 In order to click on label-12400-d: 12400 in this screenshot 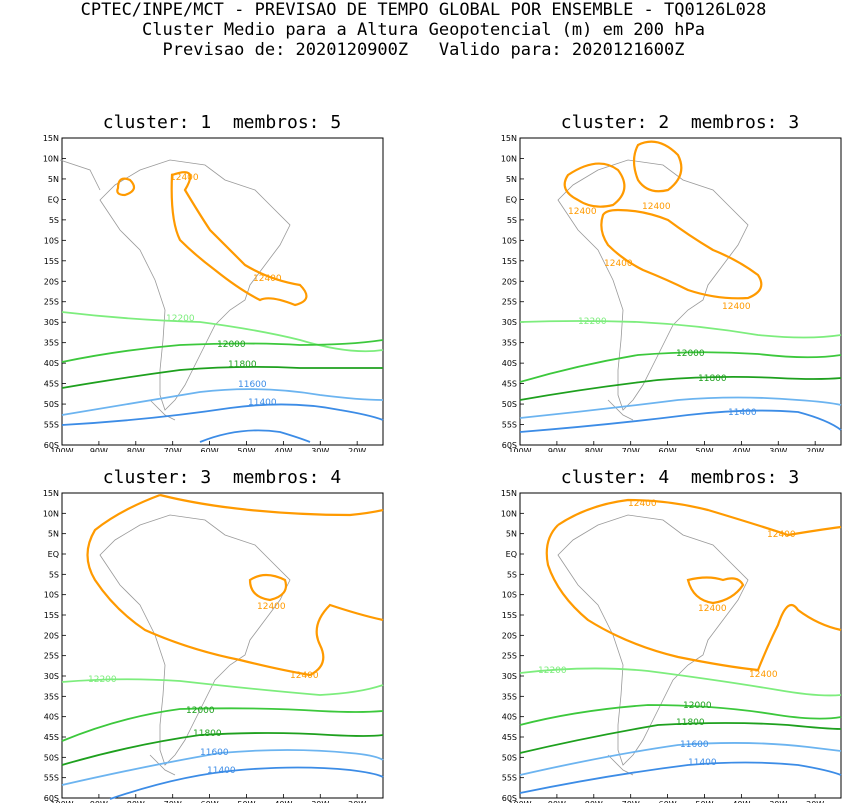, I will do `click(736, 307)`.